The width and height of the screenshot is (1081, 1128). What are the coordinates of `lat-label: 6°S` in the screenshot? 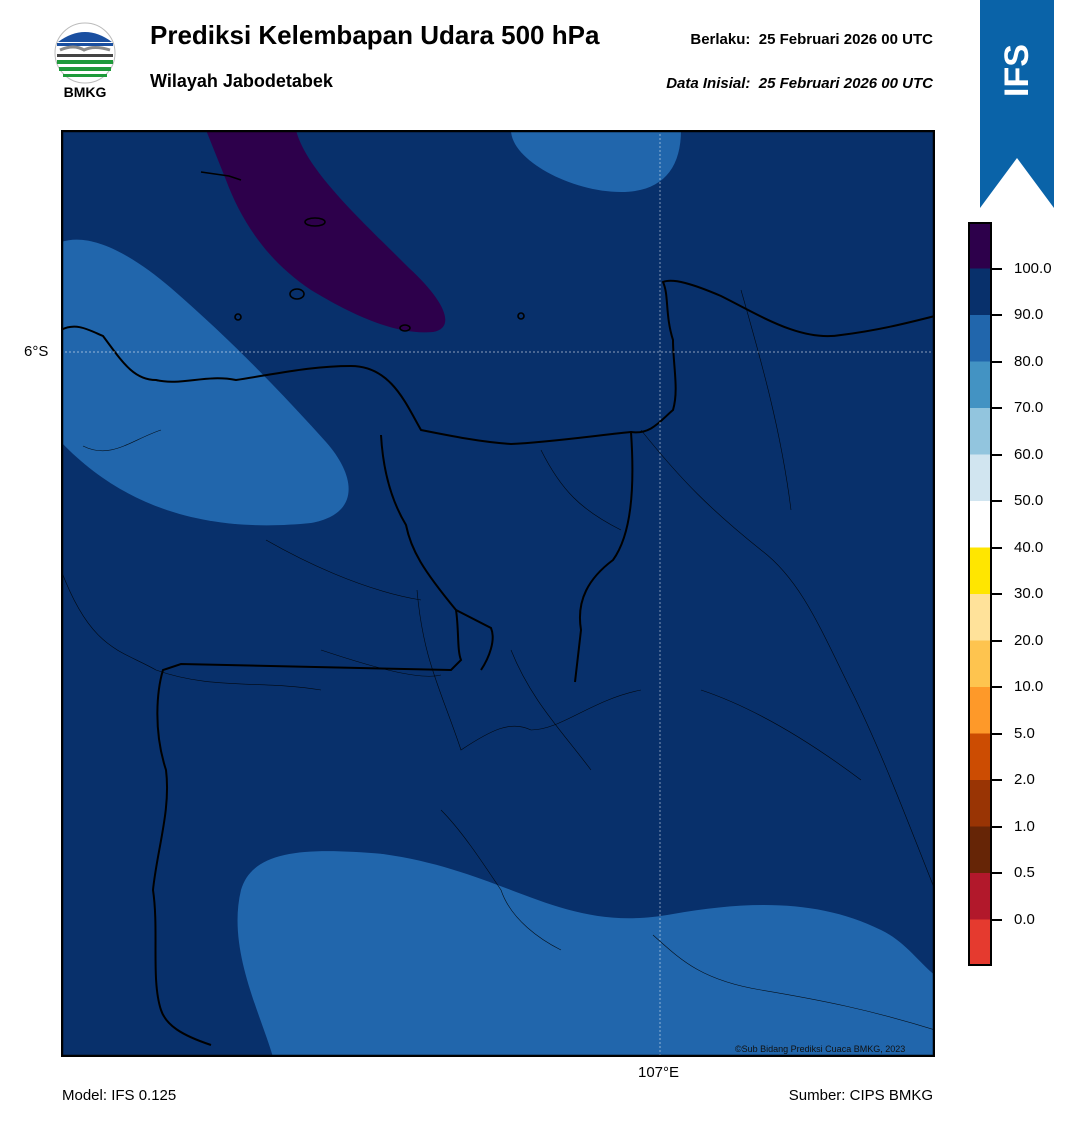 It's located at (36, 351).